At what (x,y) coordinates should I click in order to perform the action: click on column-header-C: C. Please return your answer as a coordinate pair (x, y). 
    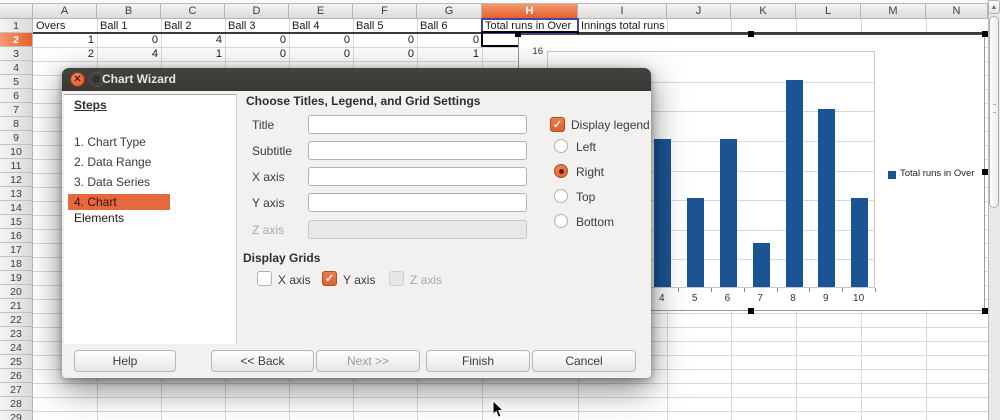
    Looking at the image, I should click on (193, 11).